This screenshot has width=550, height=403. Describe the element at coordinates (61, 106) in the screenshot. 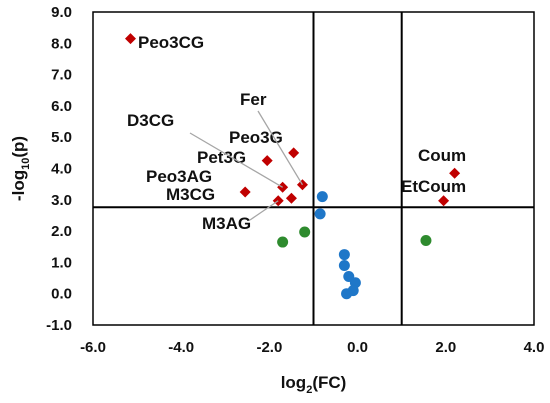

I see `y-tick-label: 6.0` at that location.